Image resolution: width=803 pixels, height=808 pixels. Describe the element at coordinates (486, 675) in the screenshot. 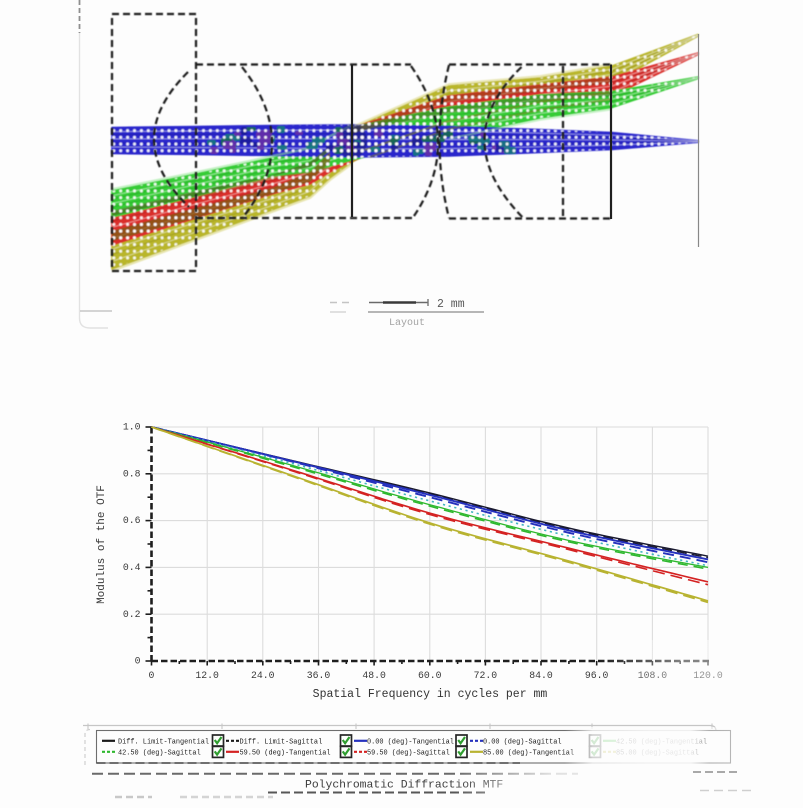

I see `svg-text: 72.0` at that location.